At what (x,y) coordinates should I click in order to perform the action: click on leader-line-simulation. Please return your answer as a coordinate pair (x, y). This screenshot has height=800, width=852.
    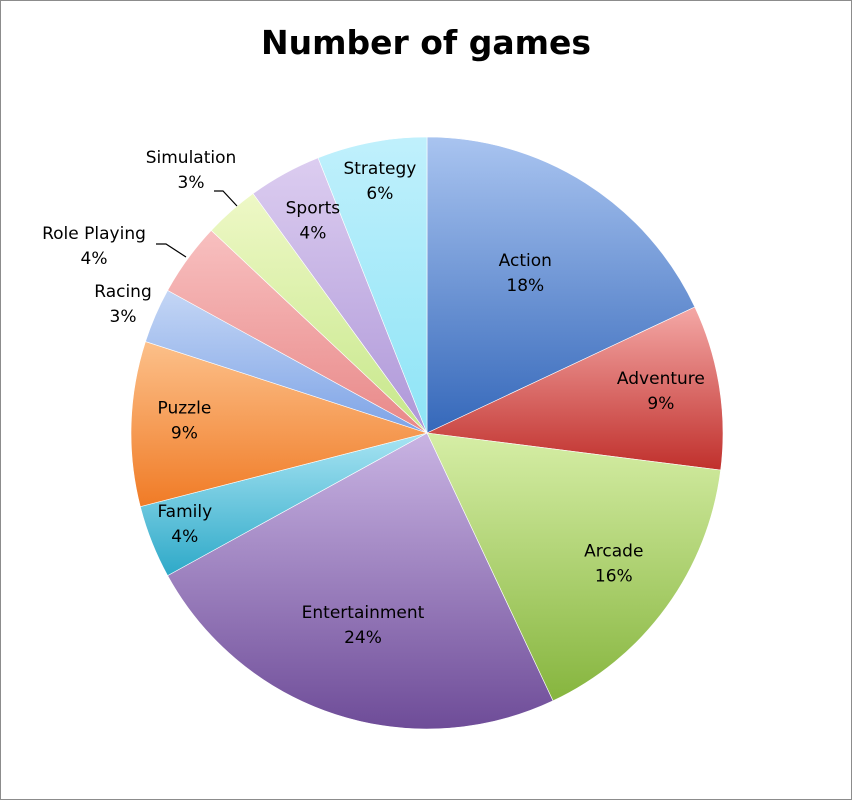
    Looking at the image, I should click on (226, 198).